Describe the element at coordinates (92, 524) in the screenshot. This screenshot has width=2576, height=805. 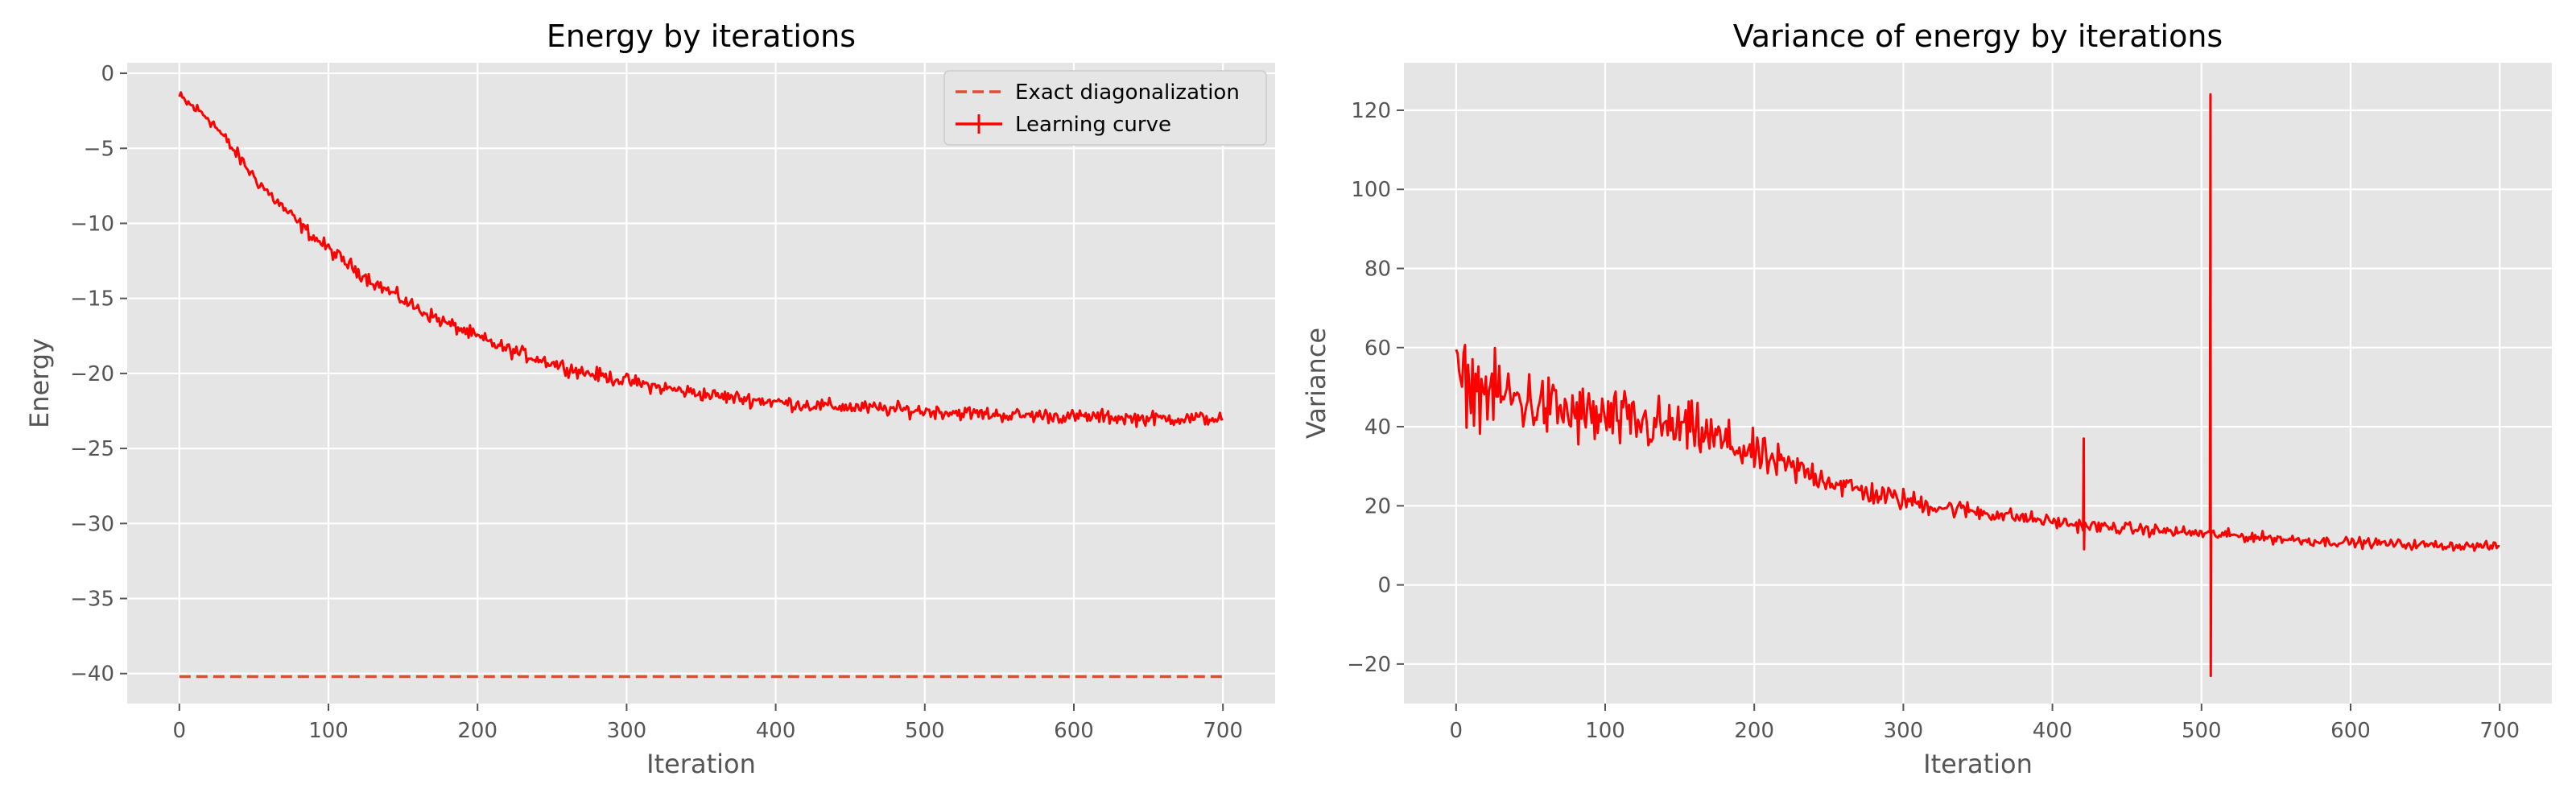
I see `y-tick-label: −30` at that location.